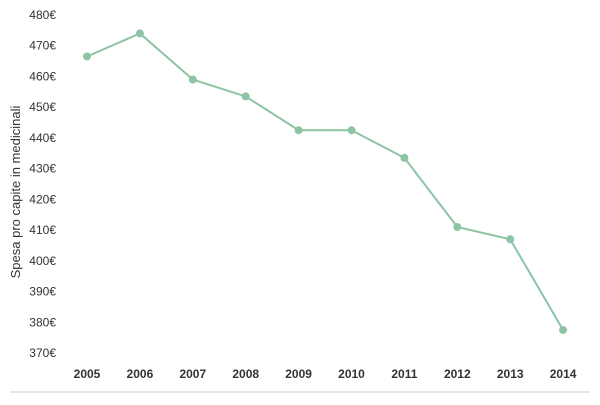  Describe the element at coordinates (140, 374) in the screenshot. I see `x-tick-label: 2006` at that location.